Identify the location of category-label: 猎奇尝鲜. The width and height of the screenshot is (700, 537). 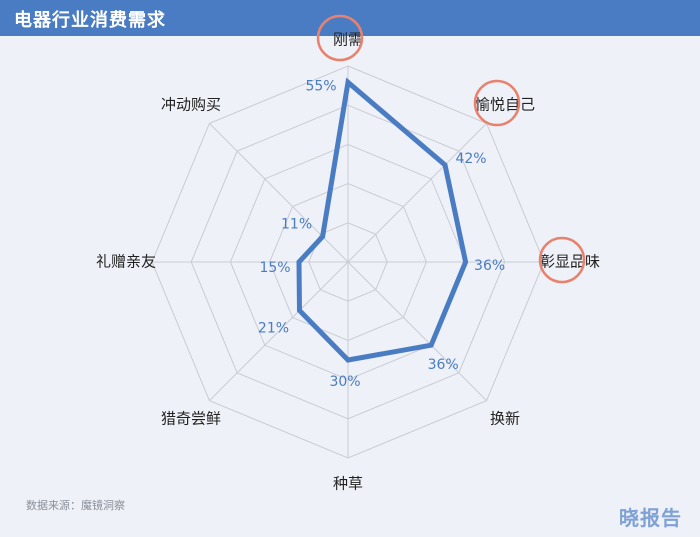
(191, 418).